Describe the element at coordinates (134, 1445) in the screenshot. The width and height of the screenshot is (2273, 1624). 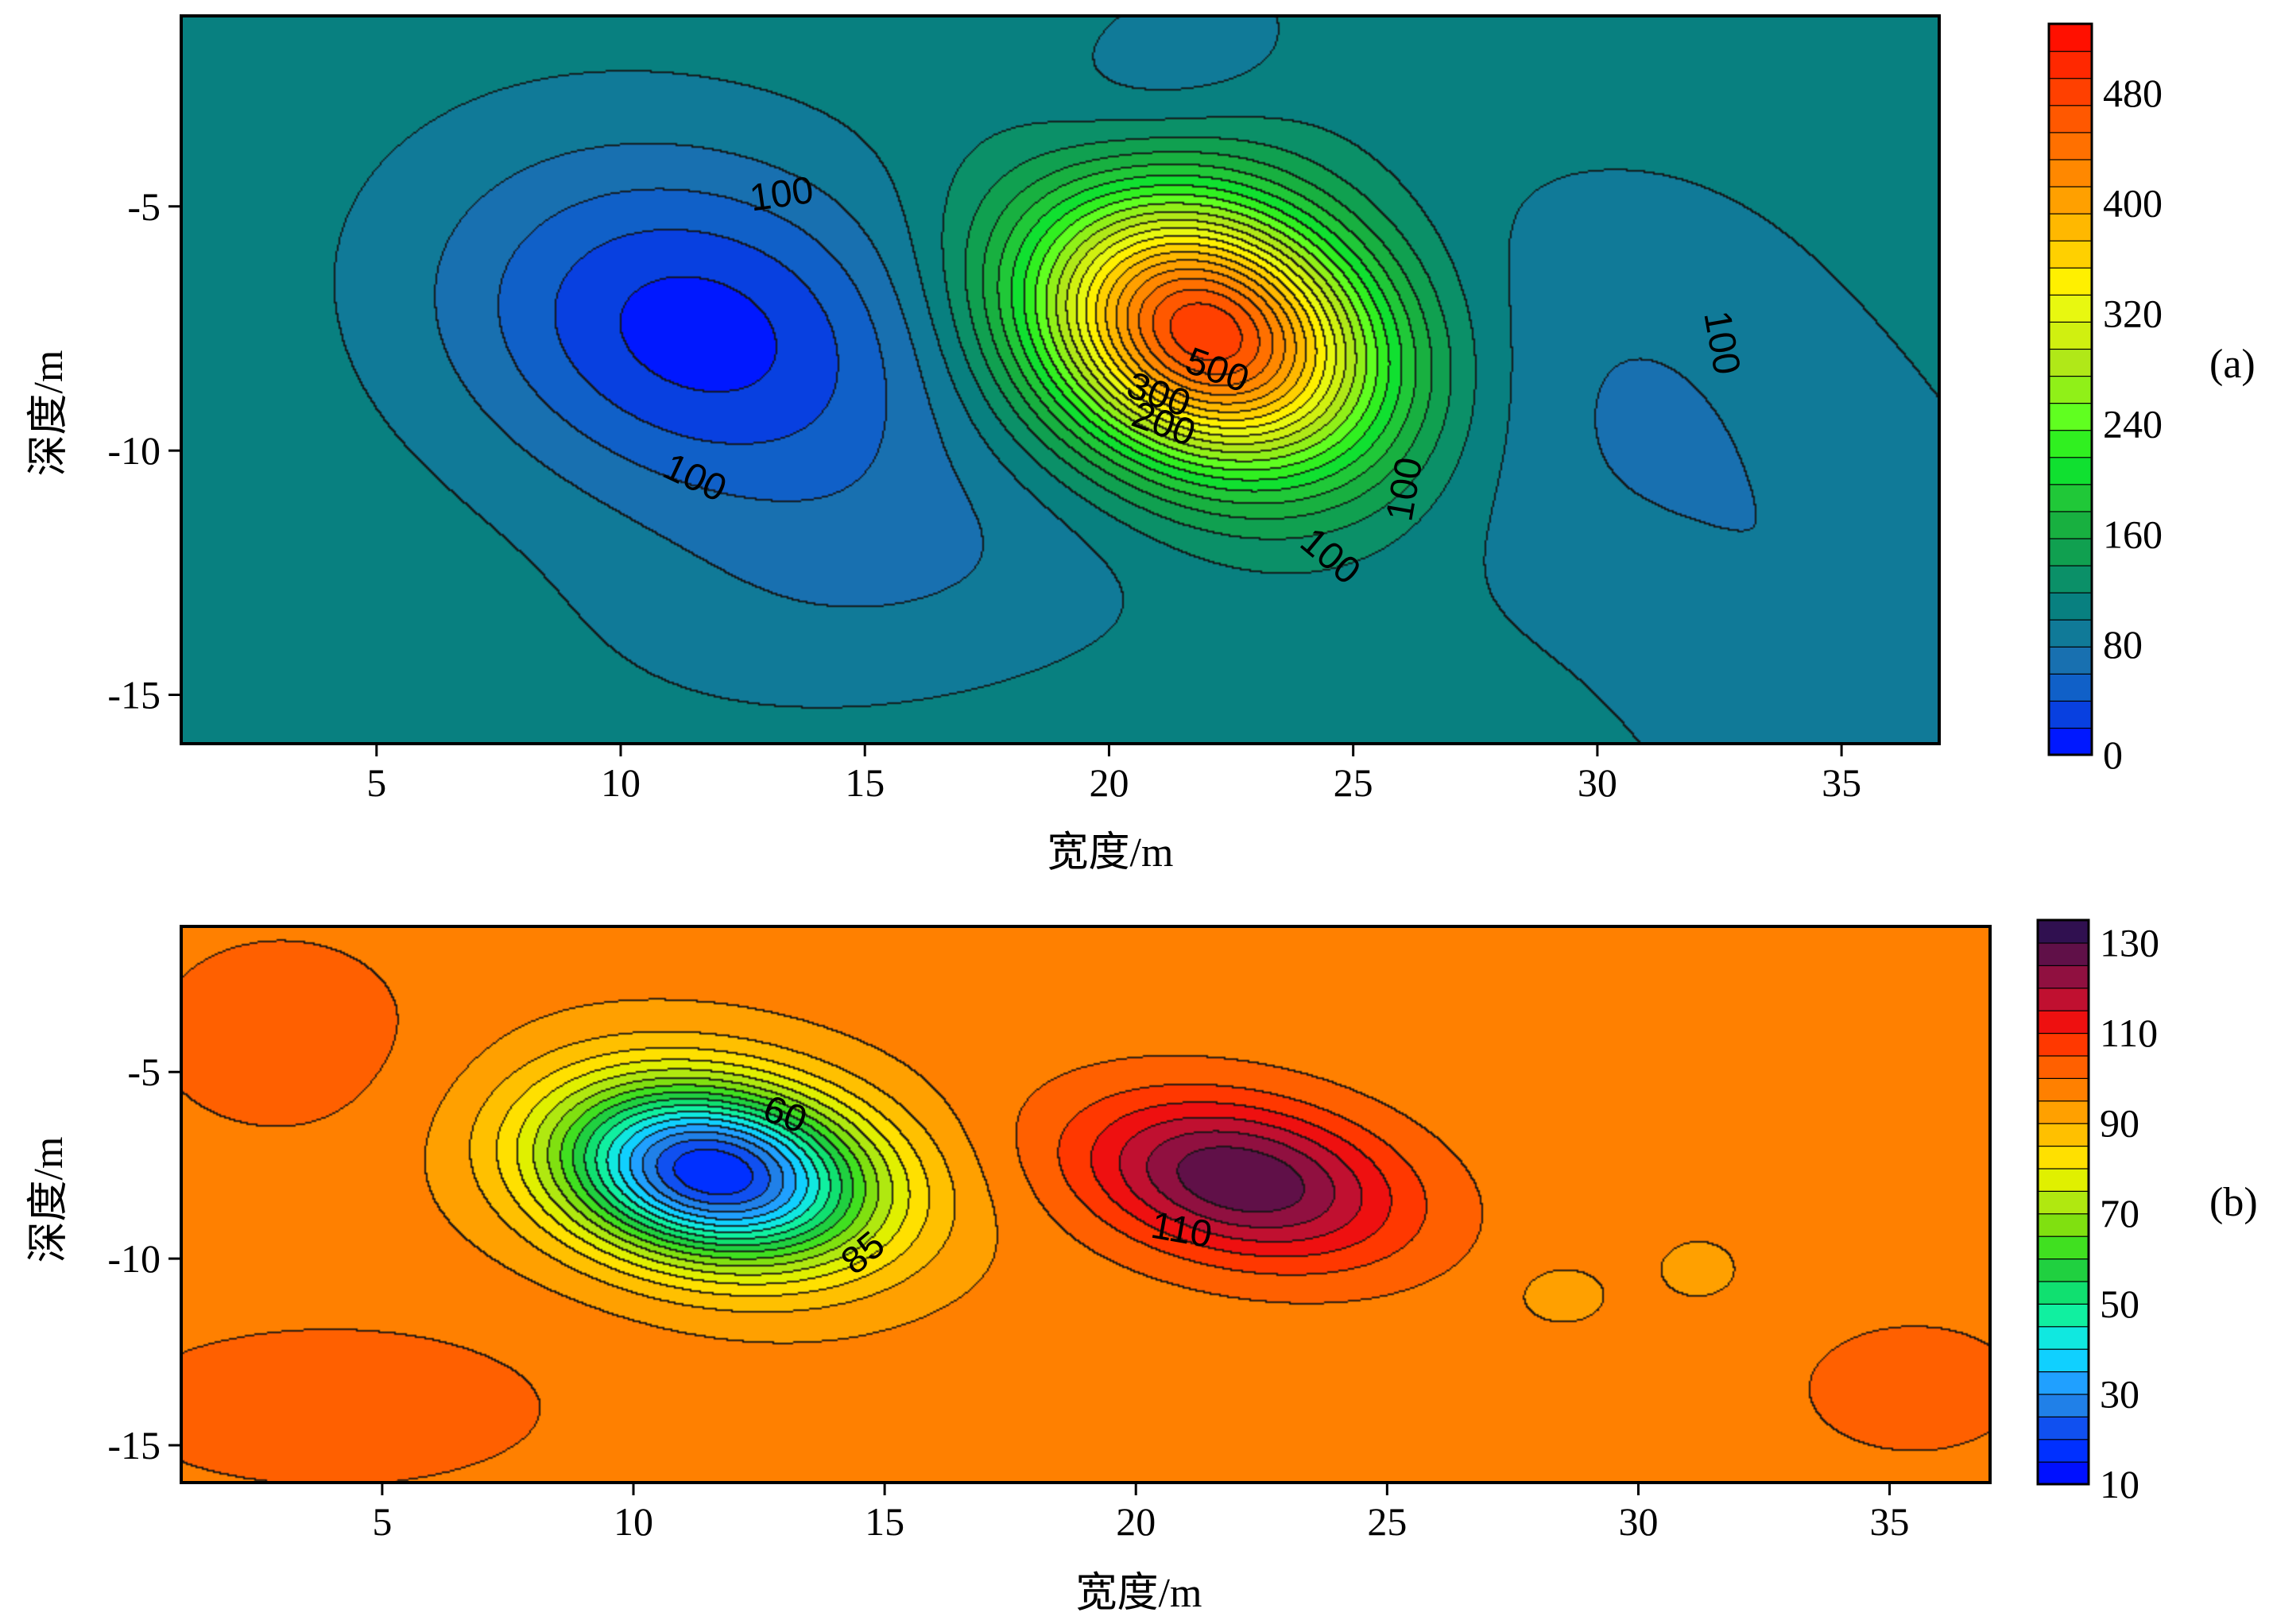
I see `y-tick-label: -15` at that location.